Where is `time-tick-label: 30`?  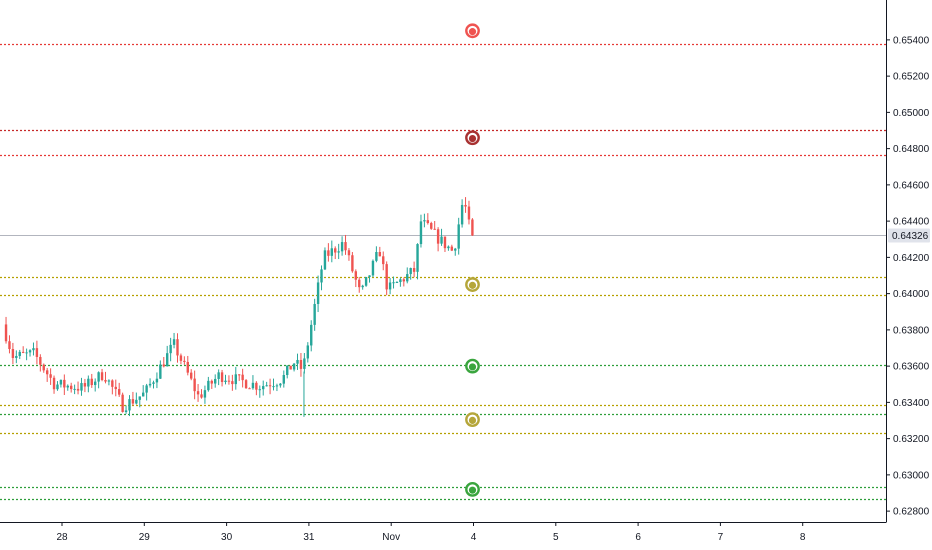
time-tick-label: 30 is located at coordinates (227, 537).